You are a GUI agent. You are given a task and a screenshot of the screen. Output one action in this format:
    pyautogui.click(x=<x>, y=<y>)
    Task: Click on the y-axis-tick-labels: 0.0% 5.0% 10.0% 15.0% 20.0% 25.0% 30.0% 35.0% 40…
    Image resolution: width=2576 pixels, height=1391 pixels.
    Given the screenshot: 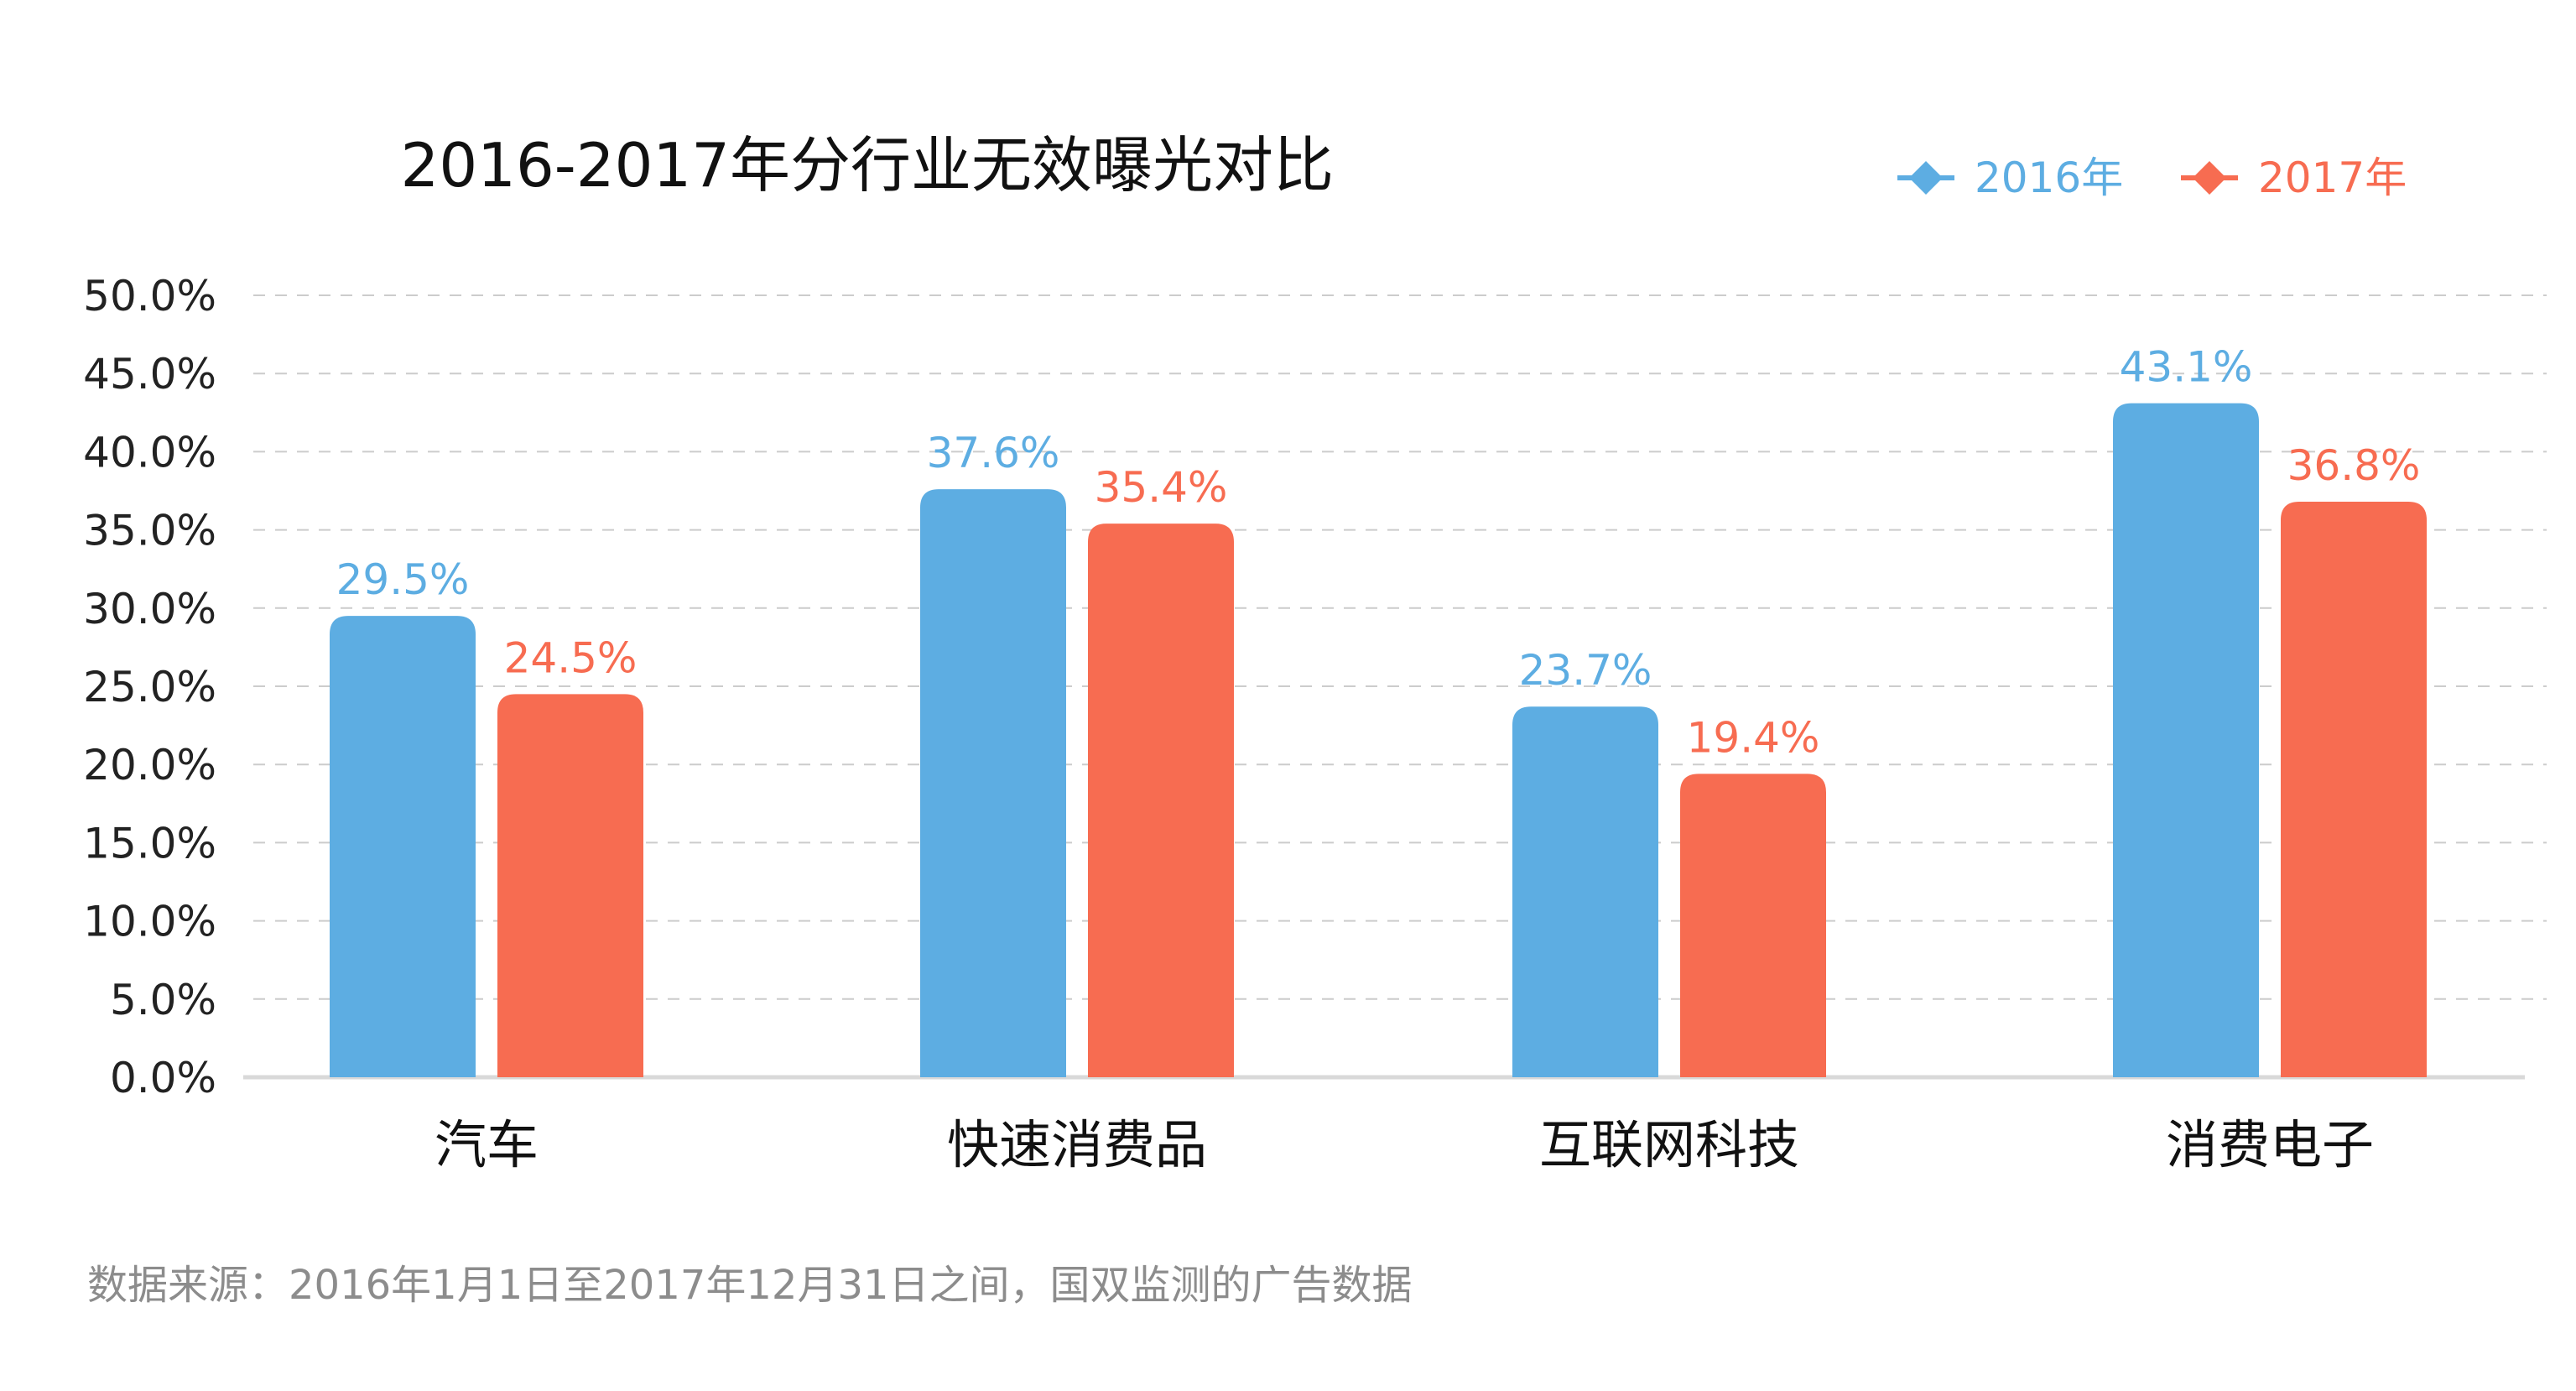 What is the action you would take?
    pyautogui.click(x=149, y=687)
    